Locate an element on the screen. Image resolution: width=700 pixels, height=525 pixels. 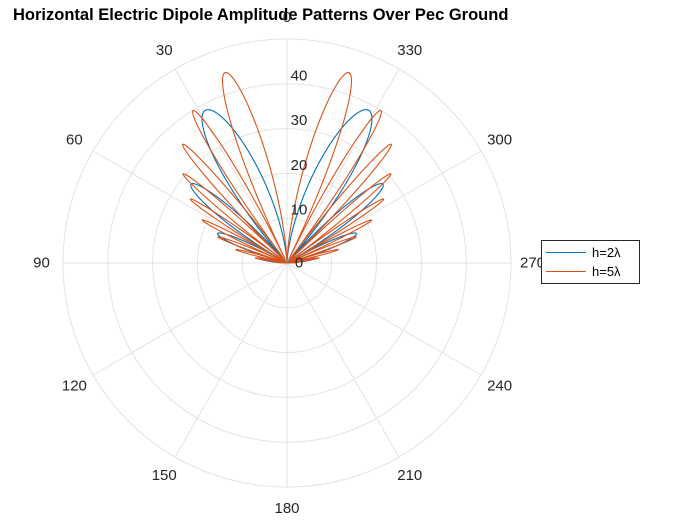
legend-label-2: h=5λ is located at coordinates (606, 271).